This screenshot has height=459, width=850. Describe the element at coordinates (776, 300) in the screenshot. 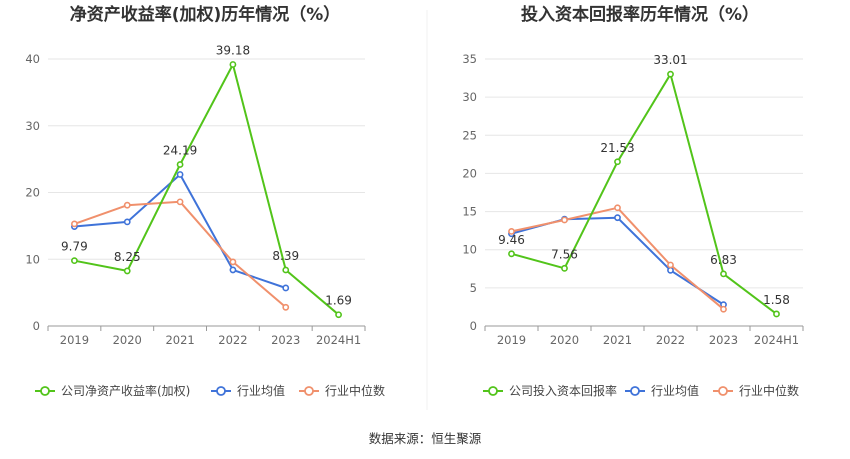

I see `data-label: 1.58` at that location.